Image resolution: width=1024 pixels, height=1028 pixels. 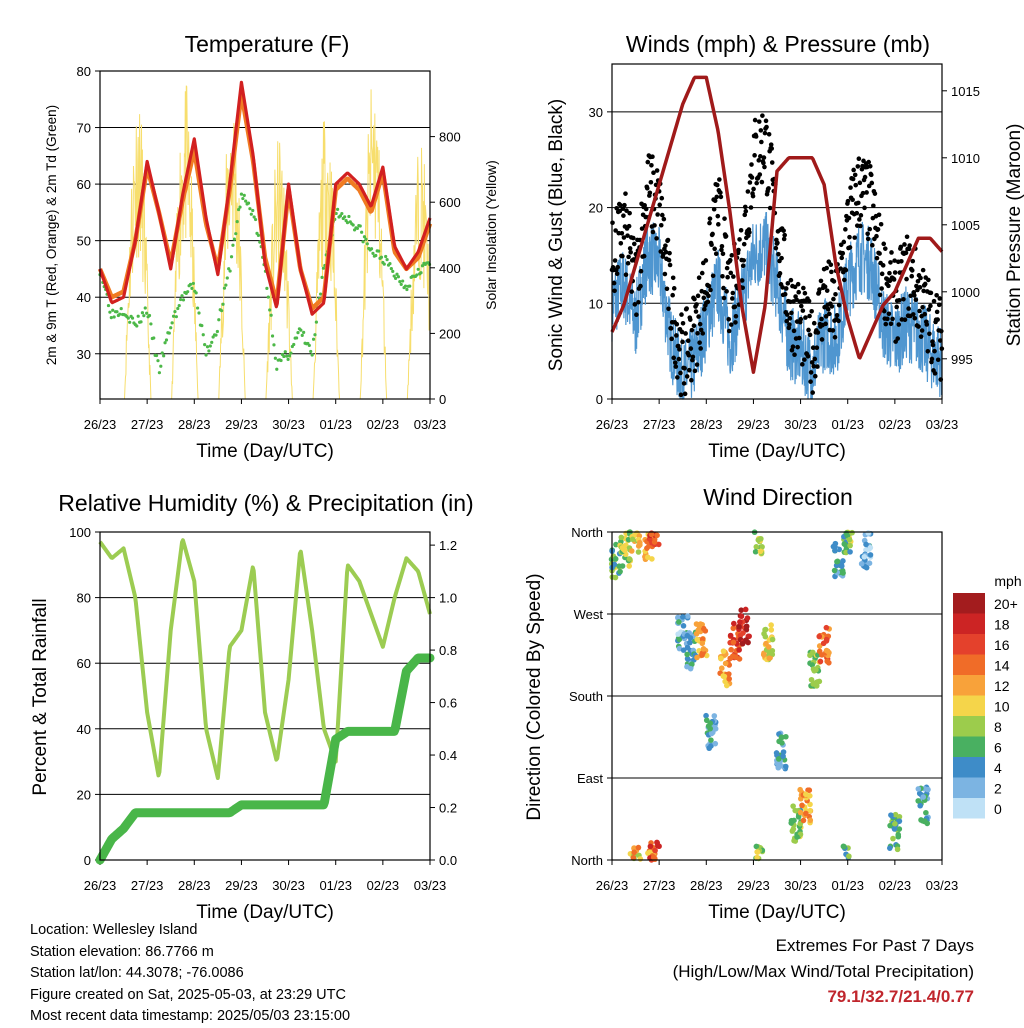 What do you see at coordinates (998, 809) in the screenshot?
I see `legend-label: 0` at bounding box center [998, 809].